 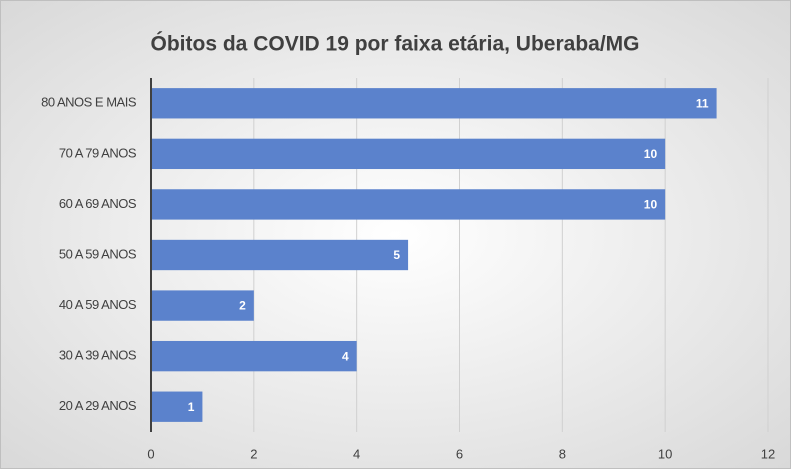 I want to click on data-label: 5, so click(x=396, y=255).